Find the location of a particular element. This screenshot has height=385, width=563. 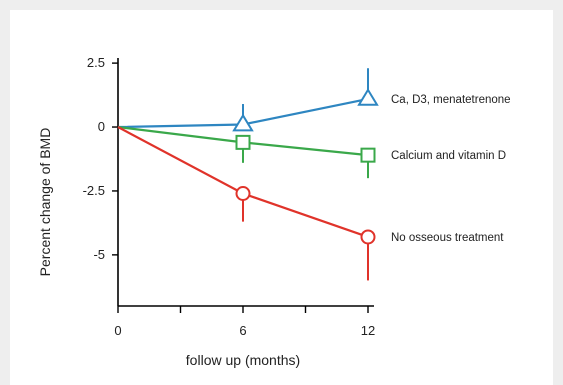

y-axis-label: Percent change of BMD is located at coordinates (45, 202).